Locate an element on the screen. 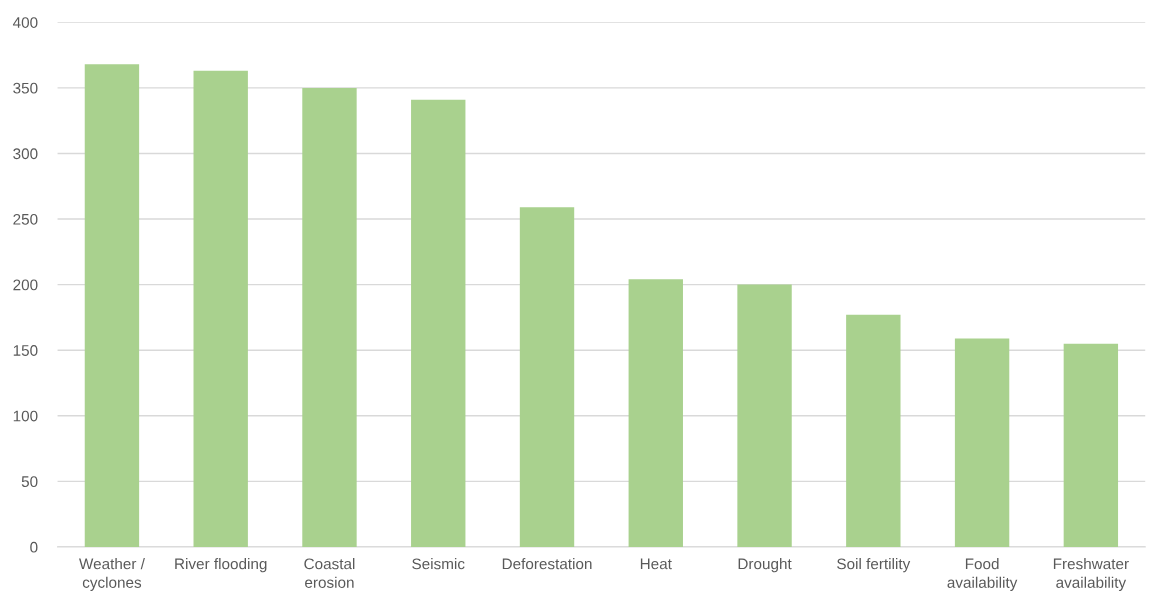 The height and width of the screenshot is (603, 1151). y-tick-label: 50 is located at coordinates (29, 482).